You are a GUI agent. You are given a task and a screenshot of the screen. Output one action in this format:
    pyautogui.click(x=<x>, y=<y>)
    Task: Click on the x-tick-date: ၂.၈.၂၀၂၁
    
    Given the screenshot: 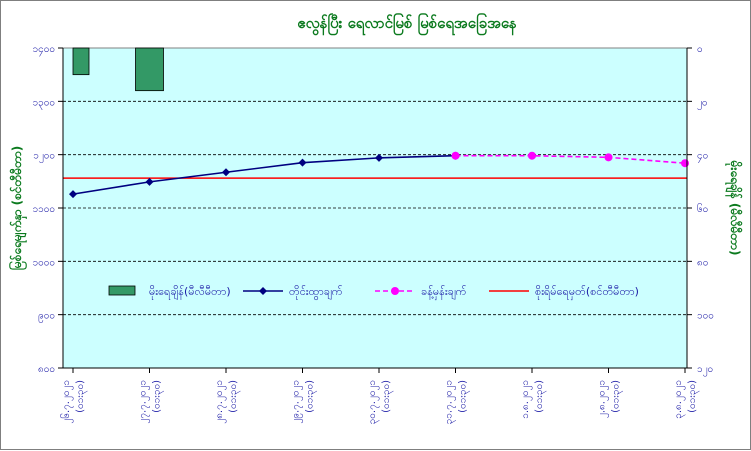 What is the action you would take?
    pyautogui.click(x=603, y=399)
    